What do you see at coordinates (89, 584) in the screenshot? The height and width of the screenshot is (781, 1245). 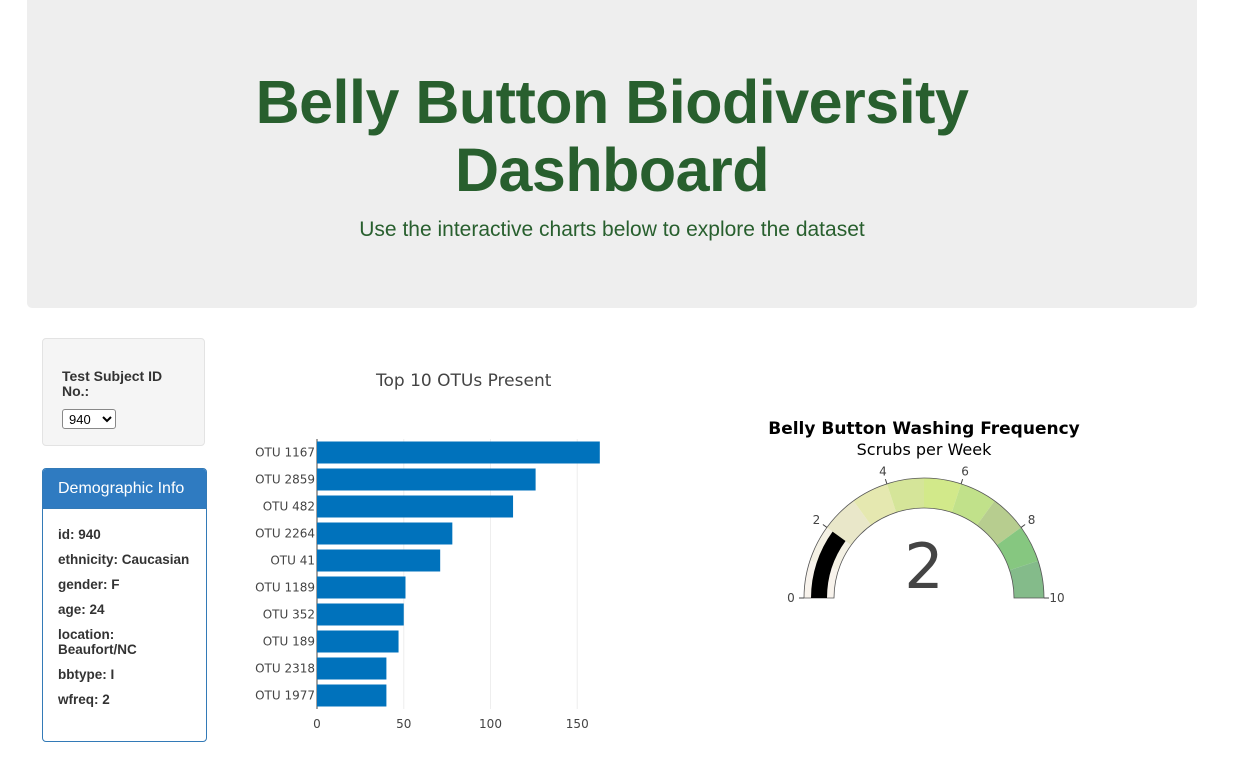 I see `demo-gender: gender: F` at bounding box center [89, 584].